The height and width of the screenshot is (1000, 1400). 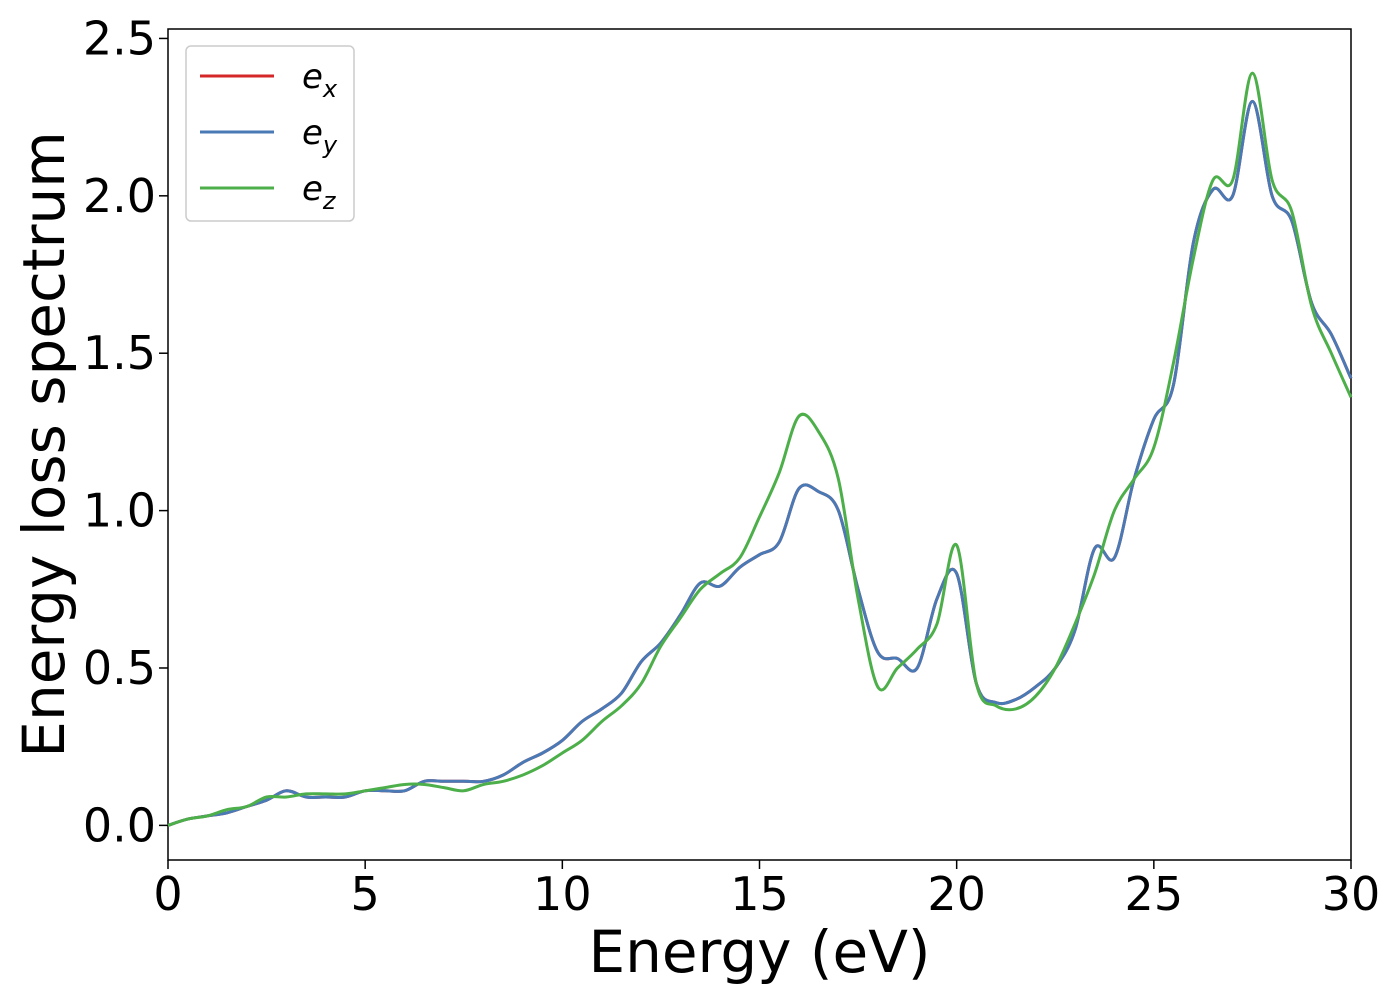 I want to click on x-tick-label: 10, so click(x=562, y=894).